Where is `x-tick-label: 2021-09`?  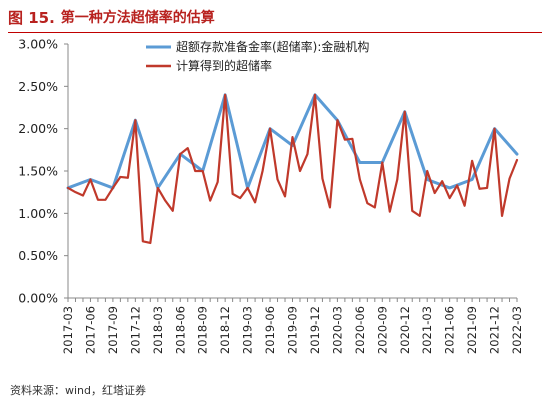 x-tick-label: 2021-09 is located at coordinates (472, 330).